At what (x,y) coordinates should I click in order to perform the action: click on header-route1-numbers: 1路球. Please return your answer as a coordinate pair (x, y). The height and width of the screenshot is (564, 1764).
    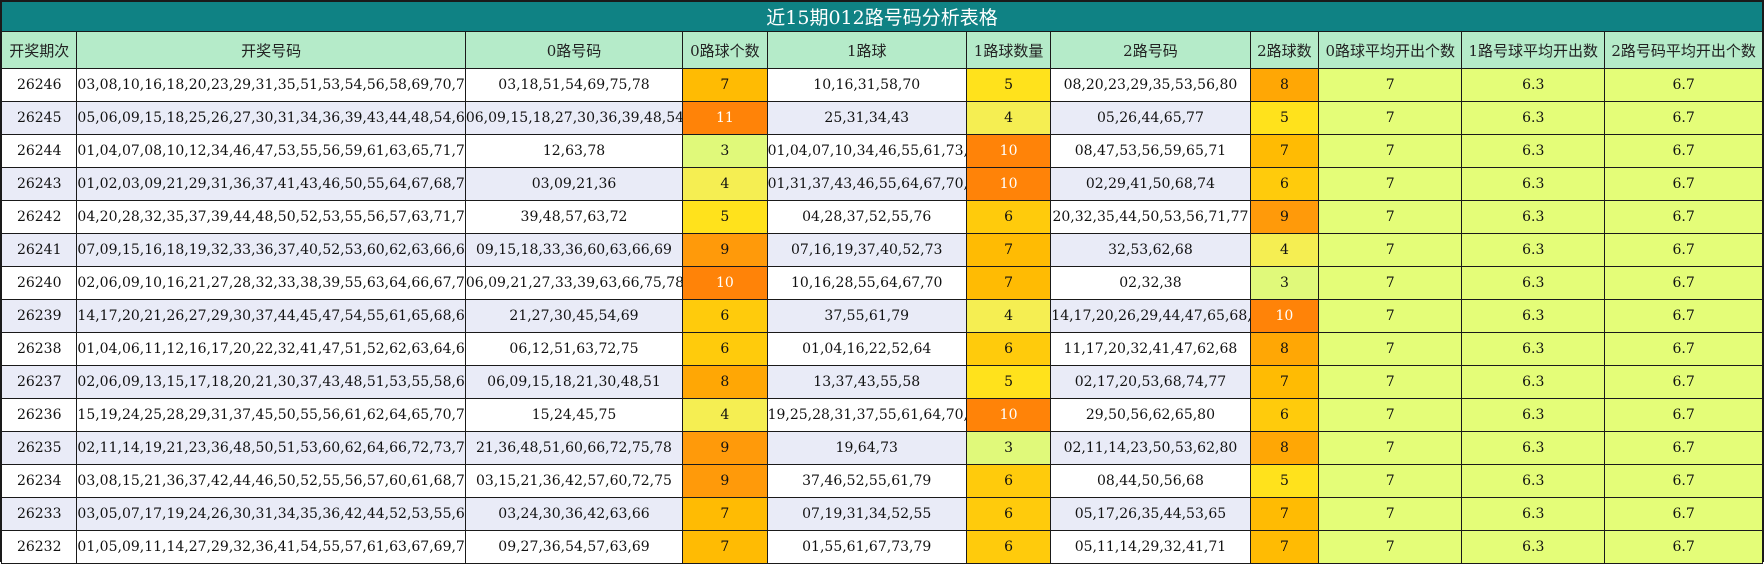
    Looking at the image, I should click on (866, 50).